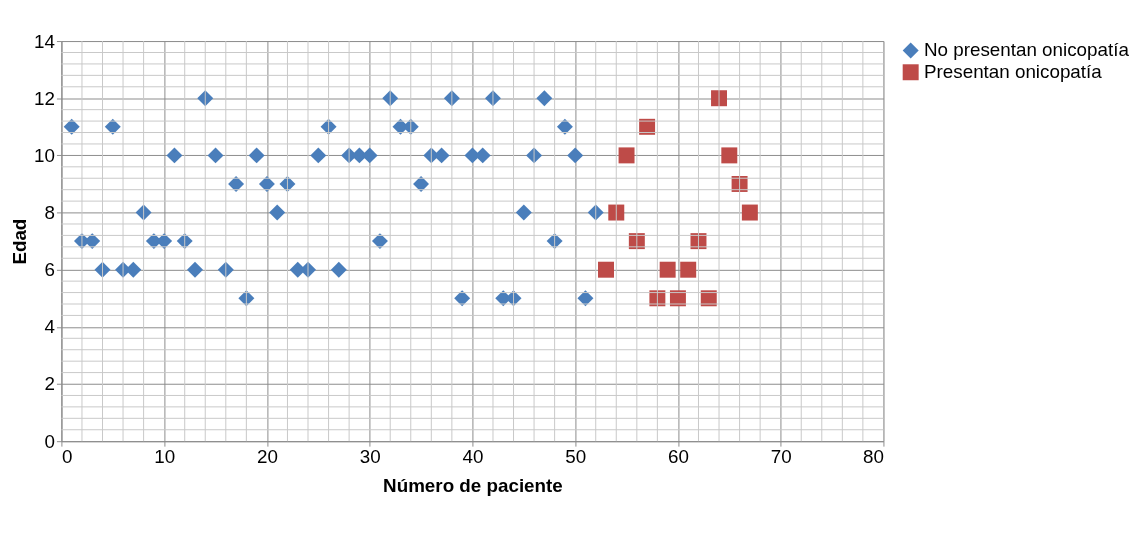 The height and width of the screenshot is (557, 1135). What do you see at coordinates (473, 457) in the screenshot?
I see `x-tick-label: 40` at bounding box center [473, 457].